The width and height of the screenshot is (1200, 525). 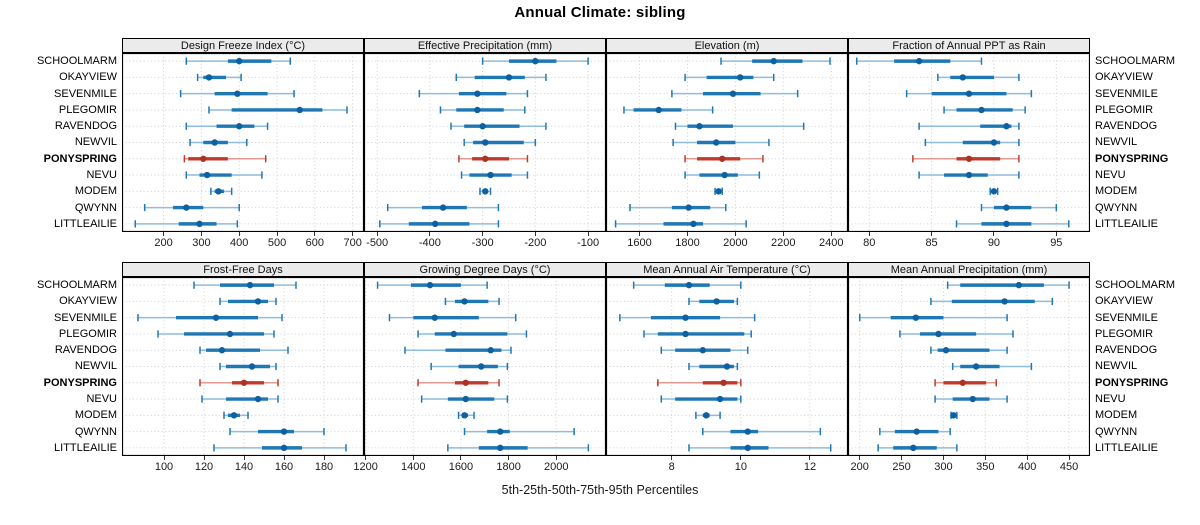 I want to click on x-tick-label: 1200, so click(x=365, y=467).